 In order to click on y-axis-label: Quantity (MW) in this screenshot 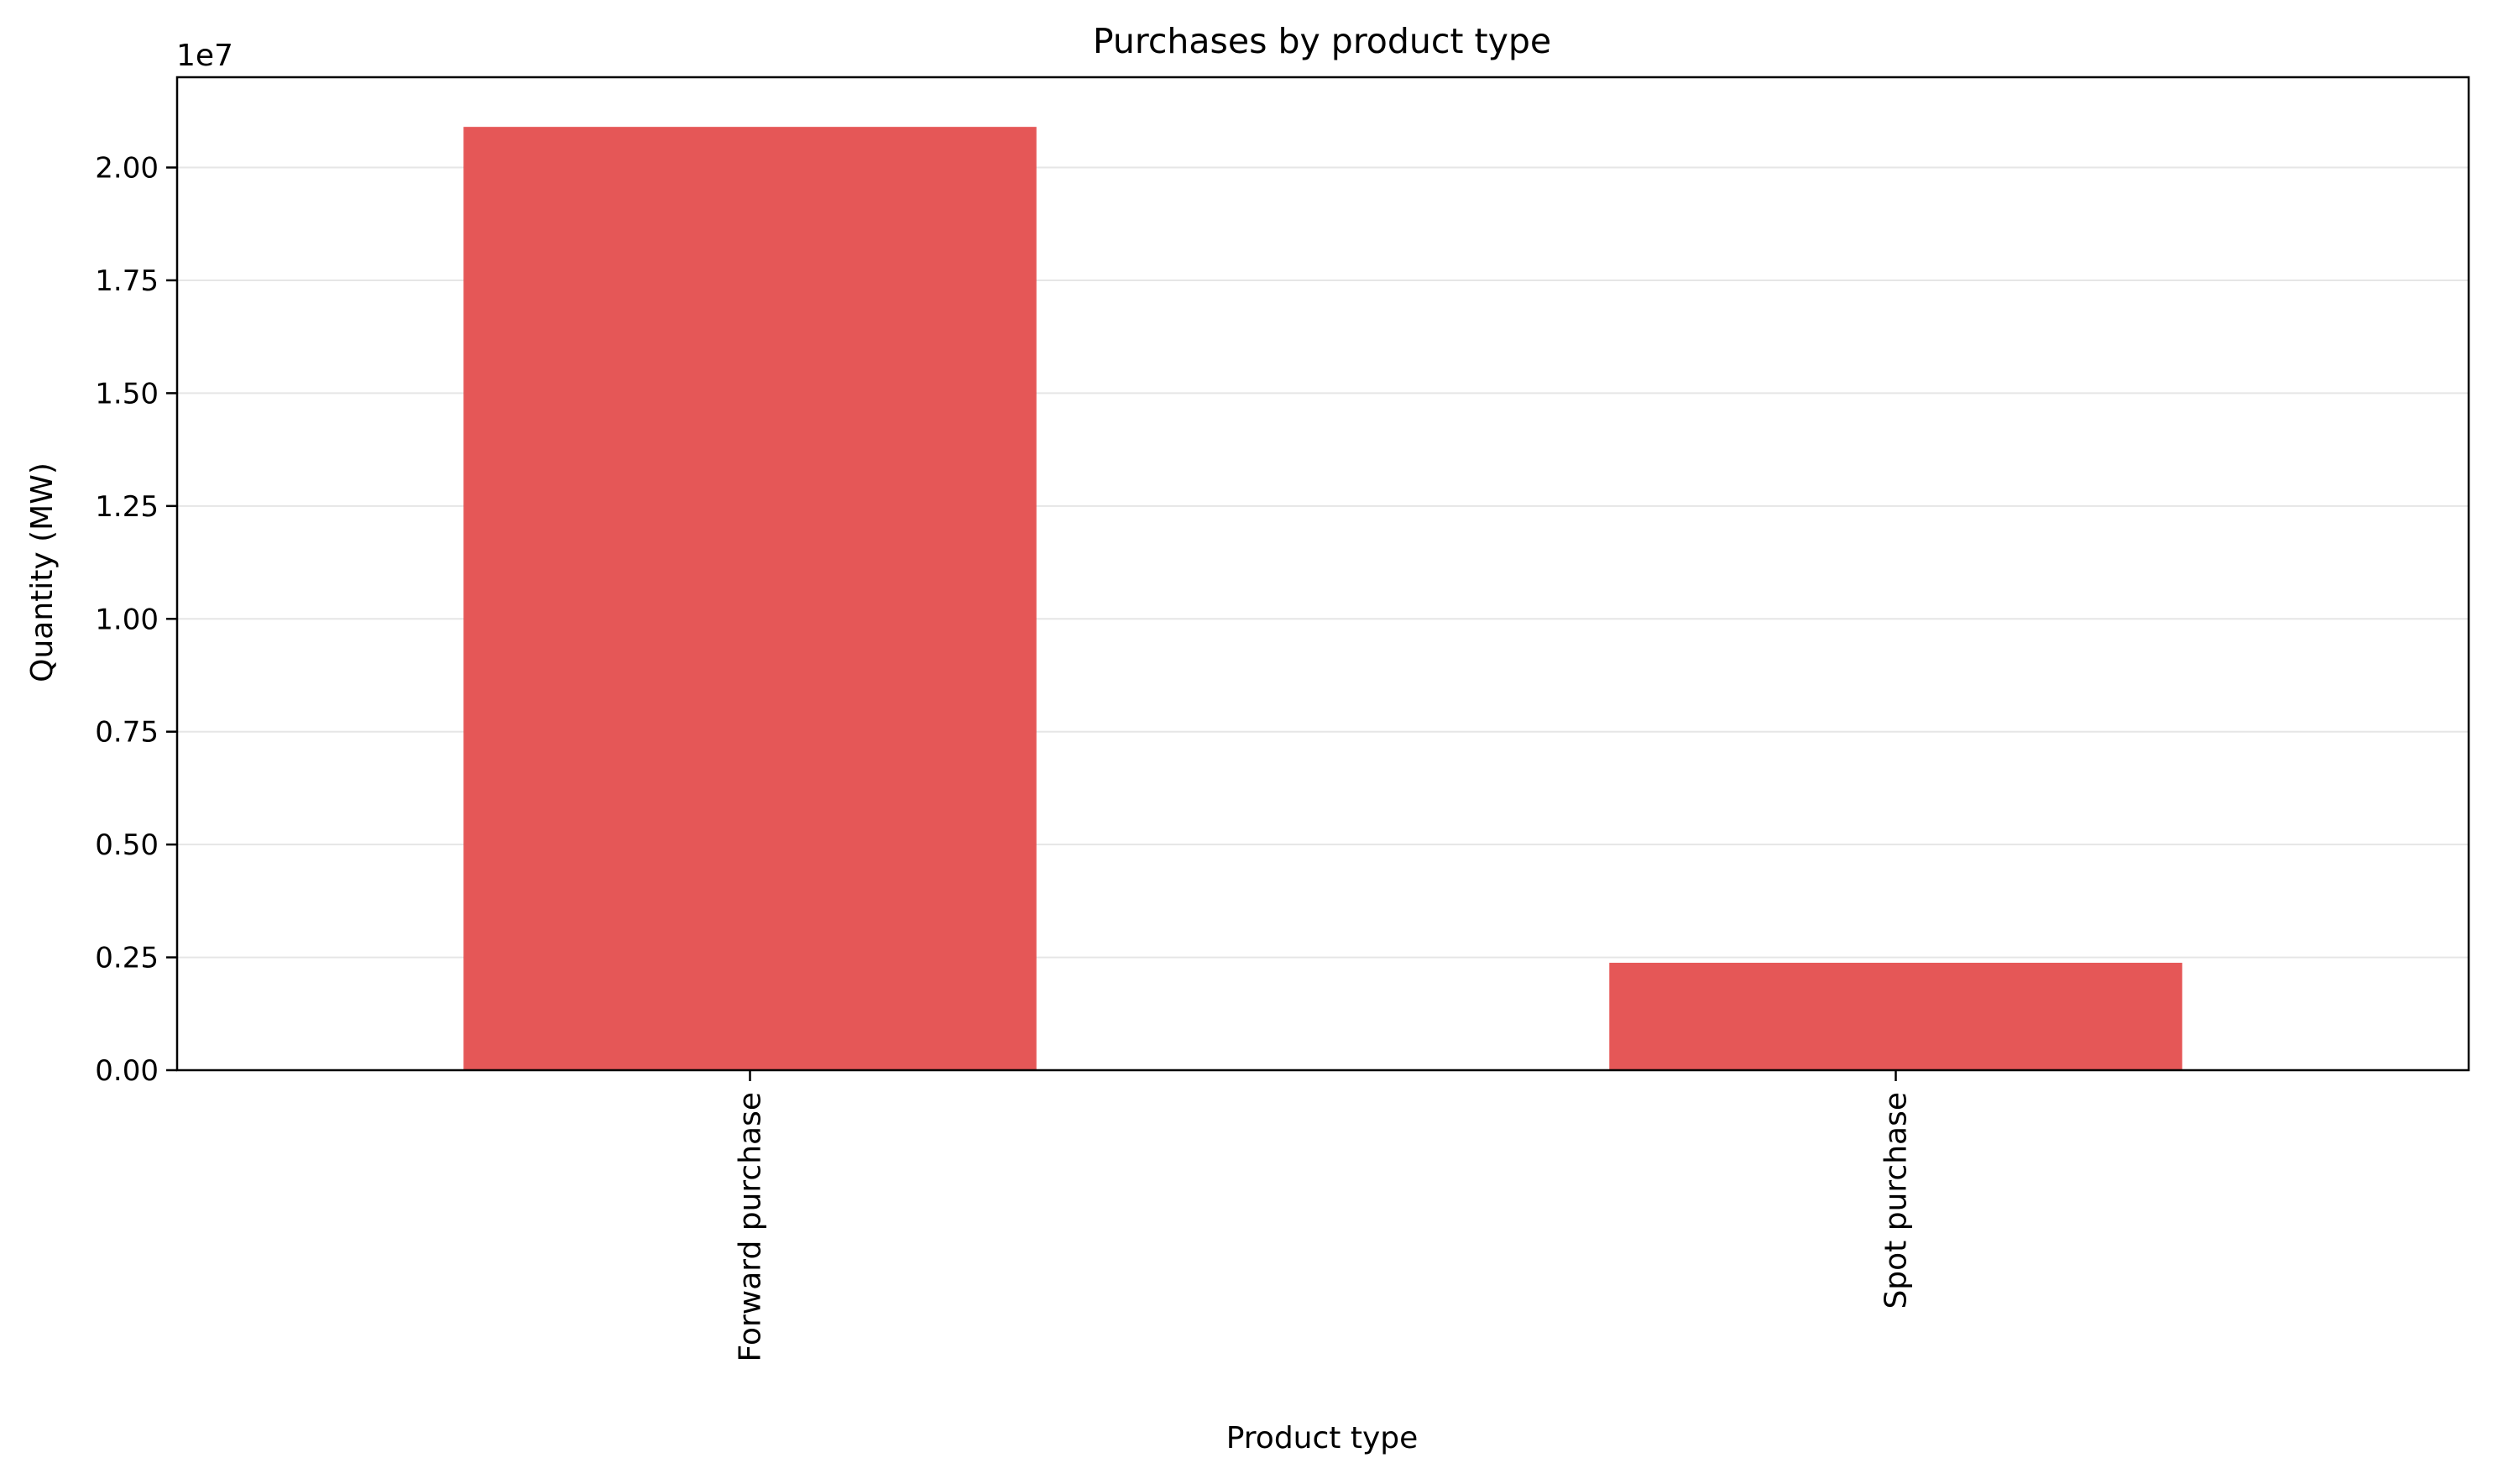, I will do `click(42, 572)`.